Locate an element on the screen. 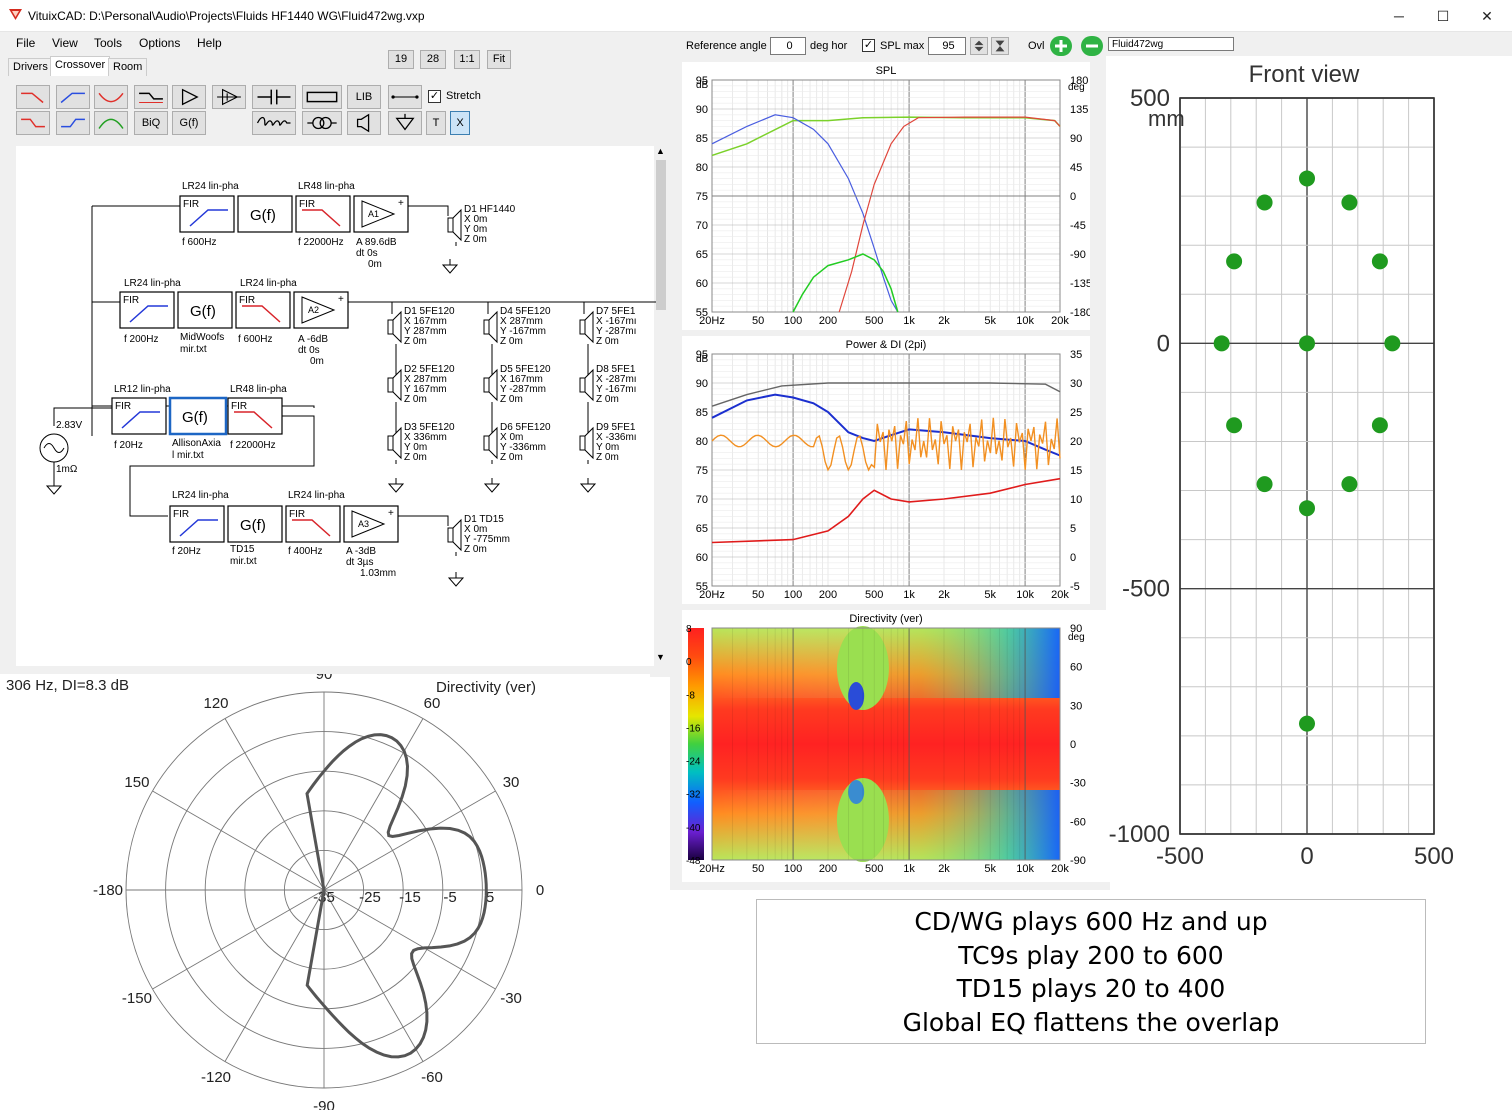 This screenshot has width=1512, height=1110. add-overlay-button is located at coordinates (1061, 46).